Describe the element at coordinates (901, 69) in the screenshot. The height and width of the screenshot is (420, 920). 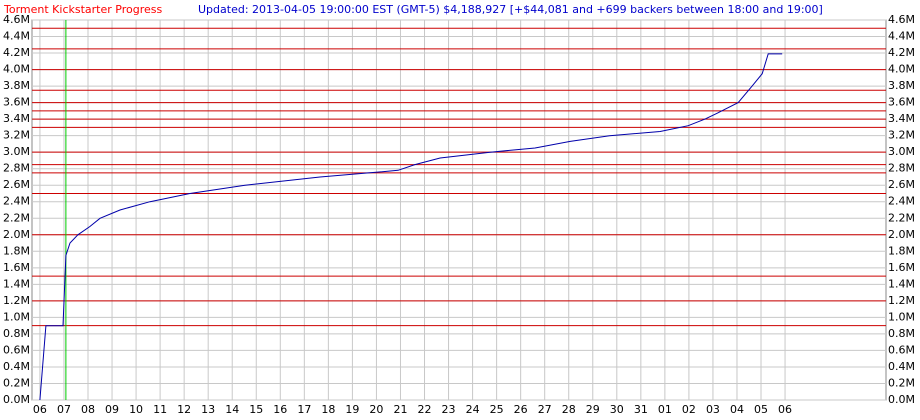
I see `y-tick-label-right: 4.0M` at that location.